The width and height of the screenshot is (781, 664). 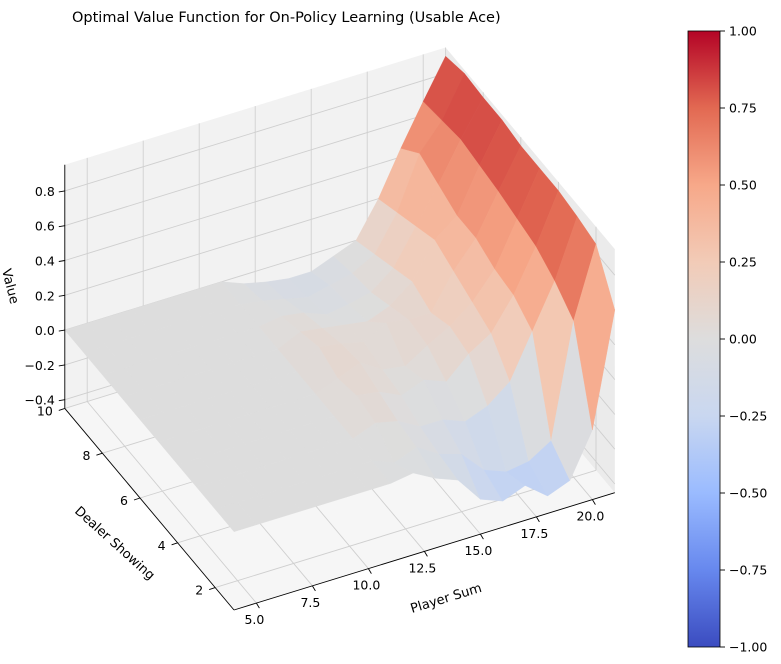 What do you see at coordinates (254, 619) in the screenshot?
I see `x-tick-label: 5.0` at bounding box center [254, 619].